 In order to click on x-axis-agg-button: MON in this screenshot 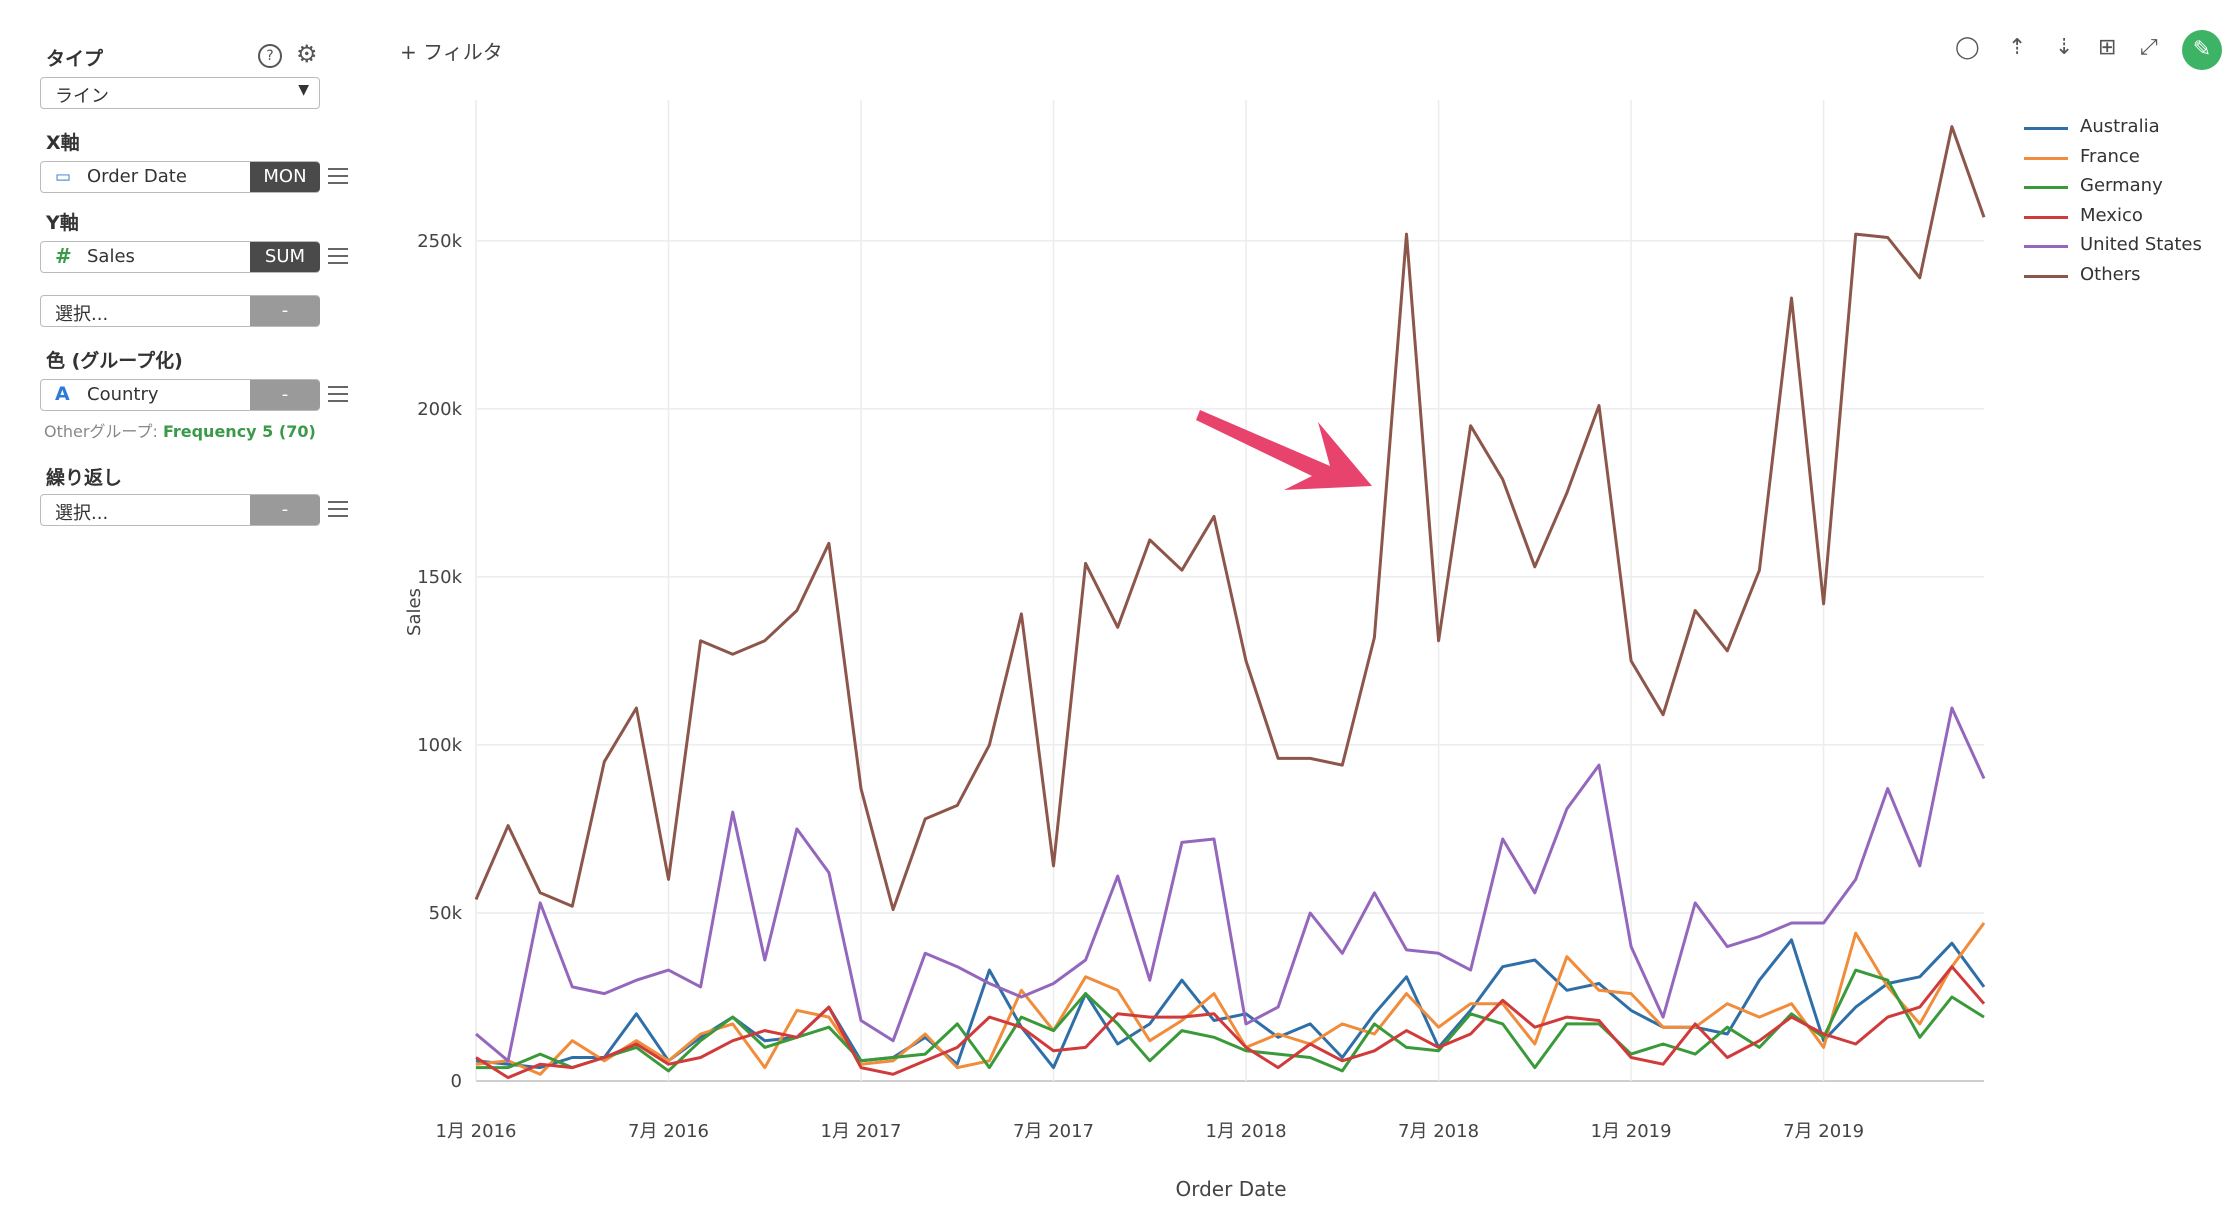, I will do `click(285, 177)`.